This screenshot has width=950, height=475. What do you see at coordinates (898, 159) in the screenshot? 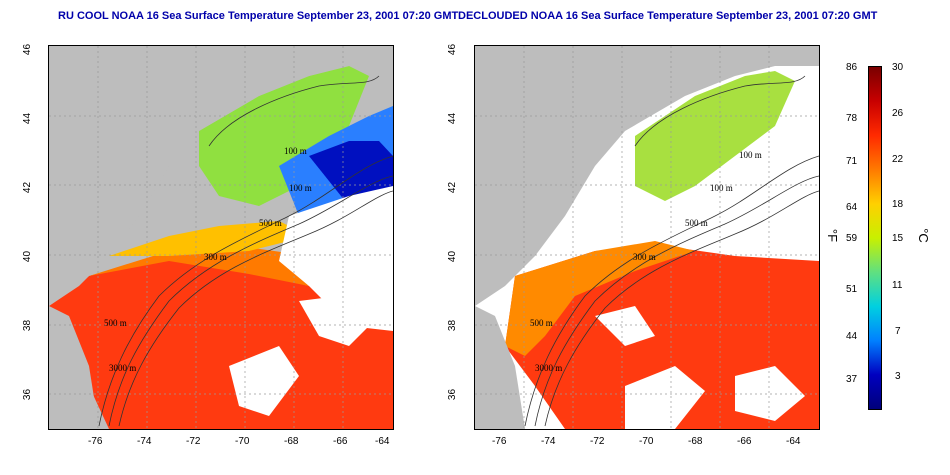
I see `celsius-tick: 22` at bounding box center [898, 159].